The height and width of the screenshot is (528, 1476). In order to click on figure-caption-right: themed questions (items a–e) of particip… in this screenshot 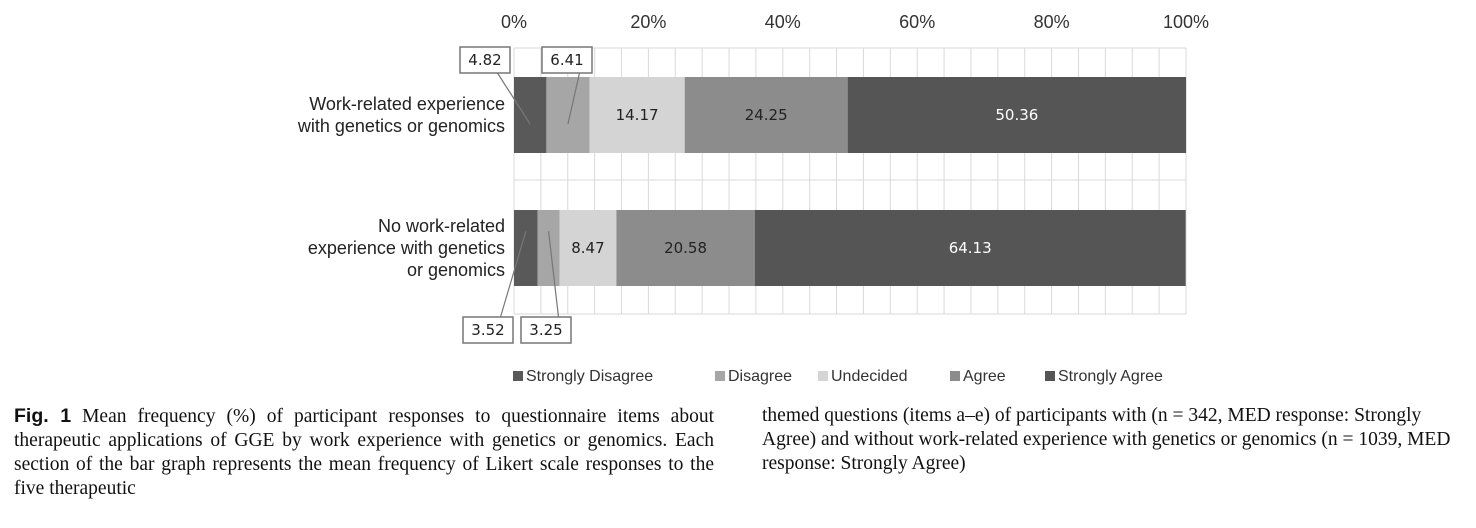, I will do `click(1112, 440)`.